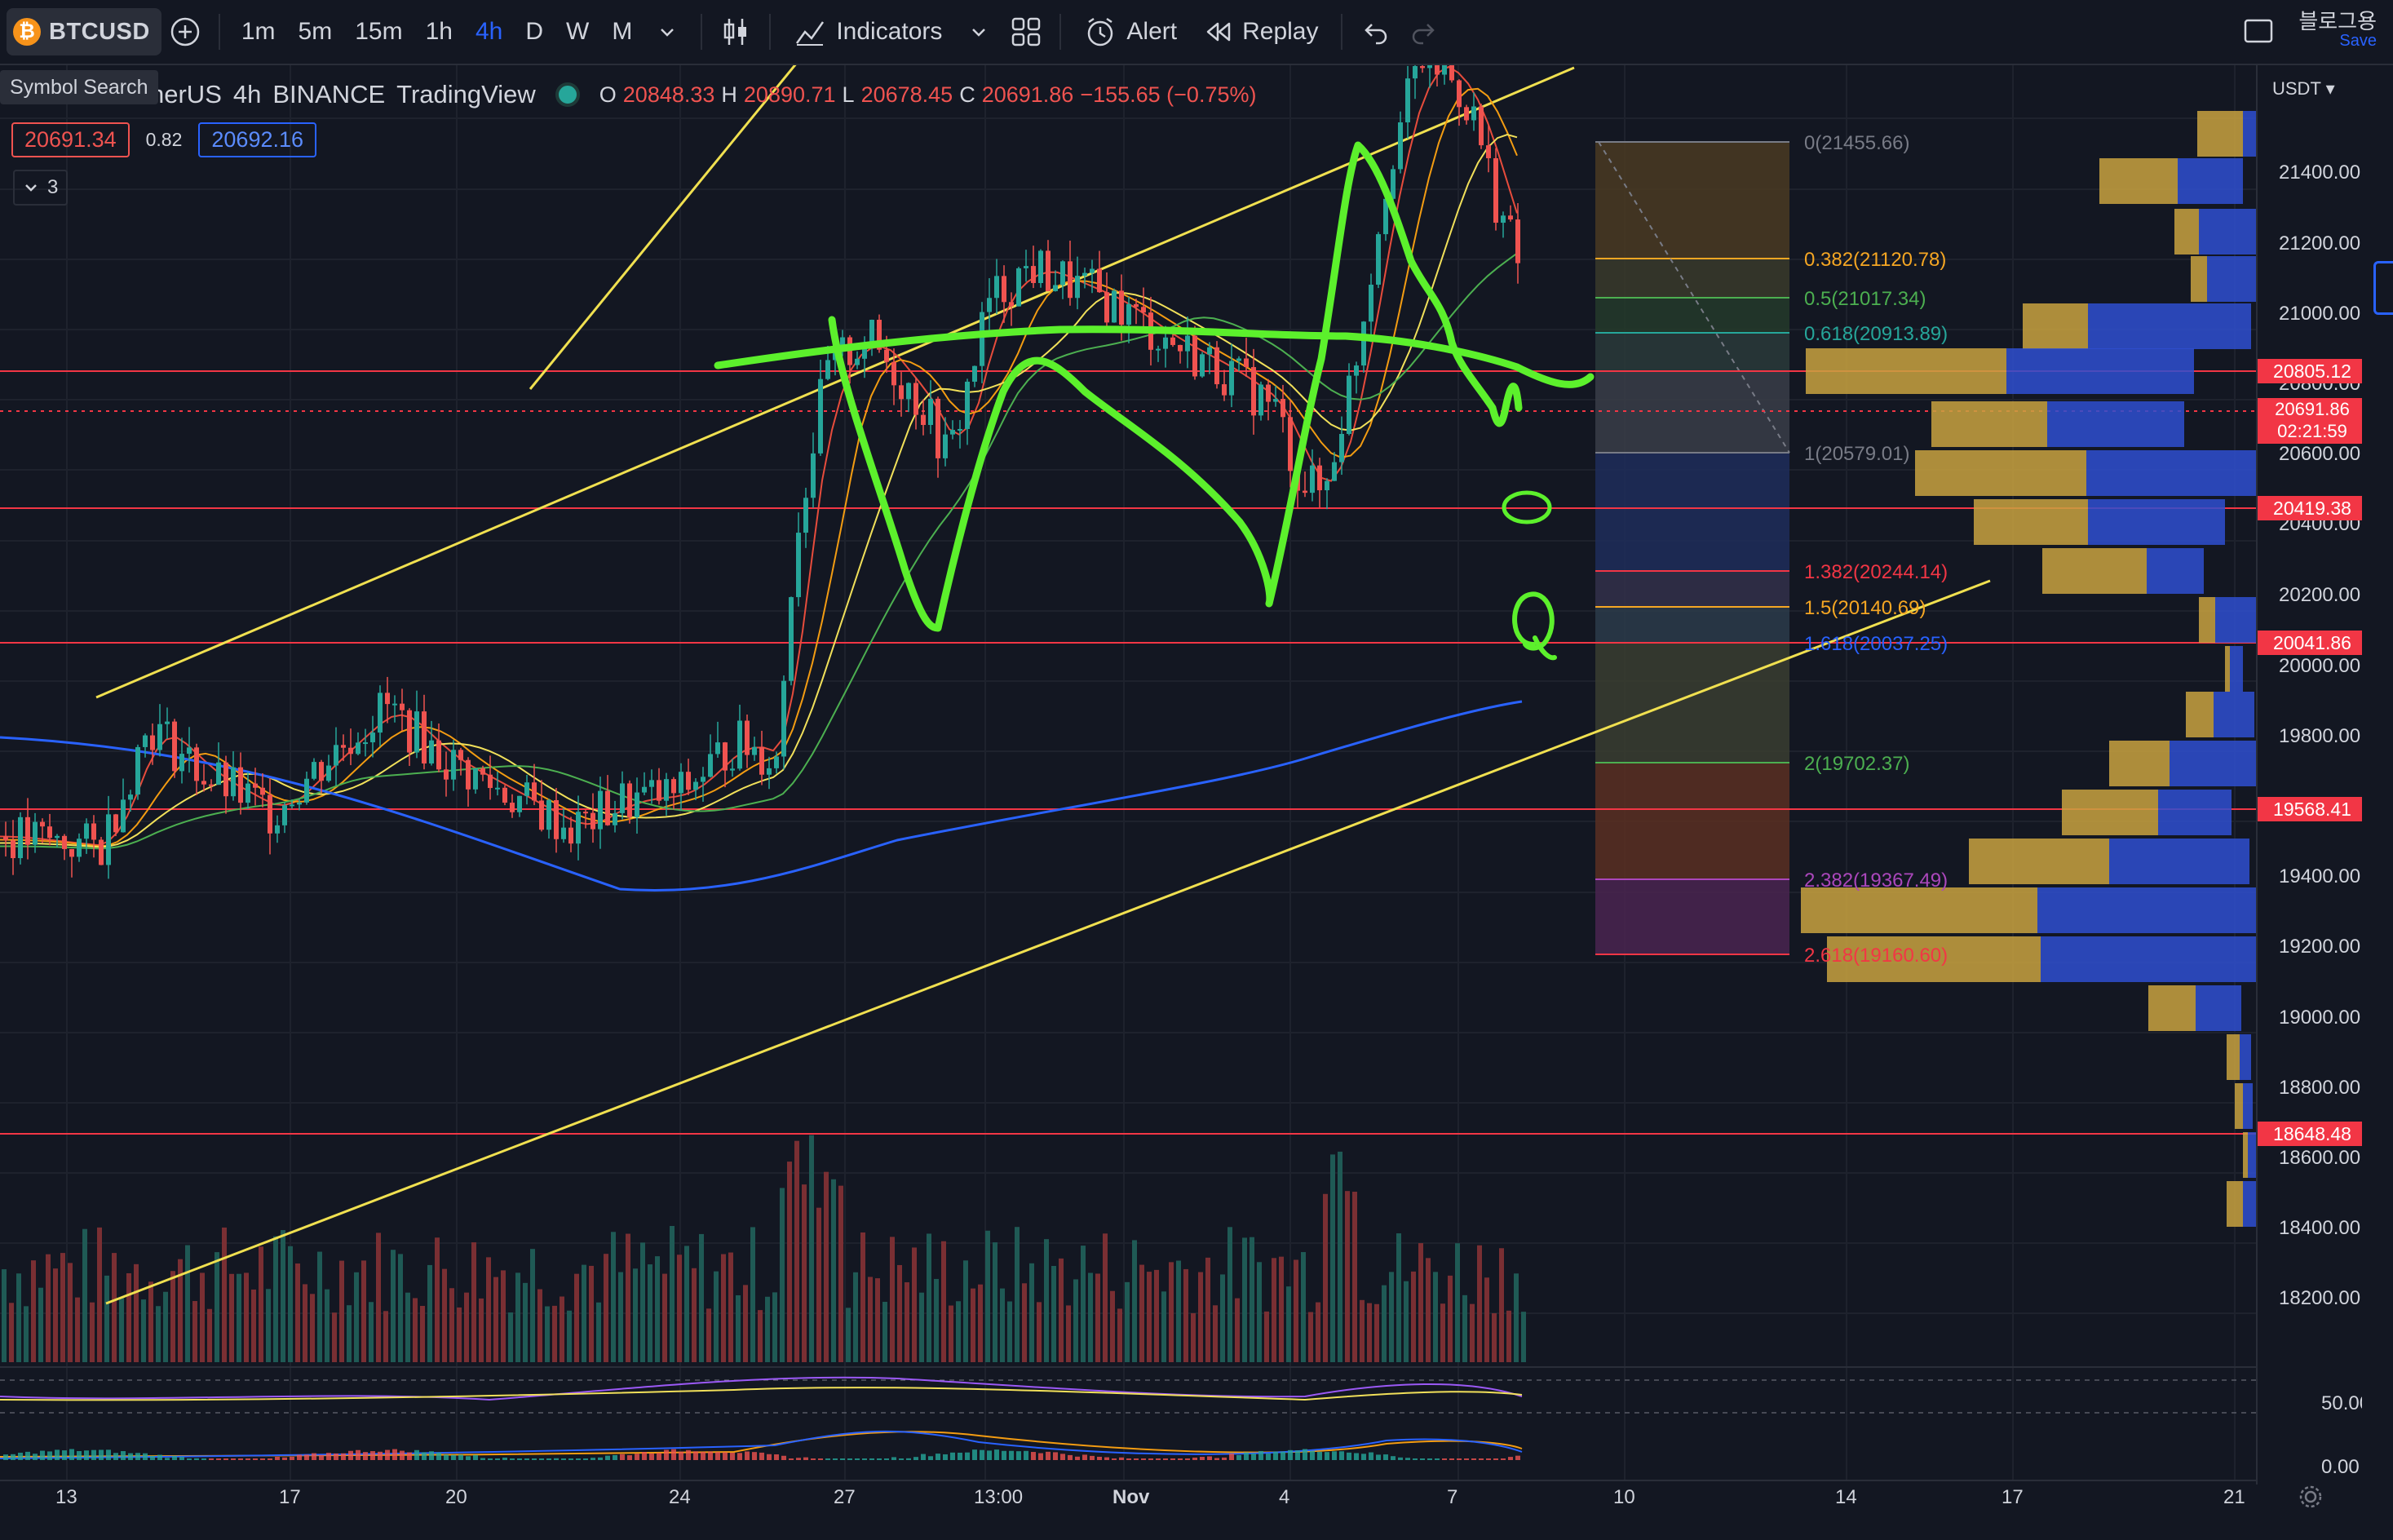 This screenshot has width=2393, height=1540. I want to click on alert-button: Alert, so click(1131, 31).